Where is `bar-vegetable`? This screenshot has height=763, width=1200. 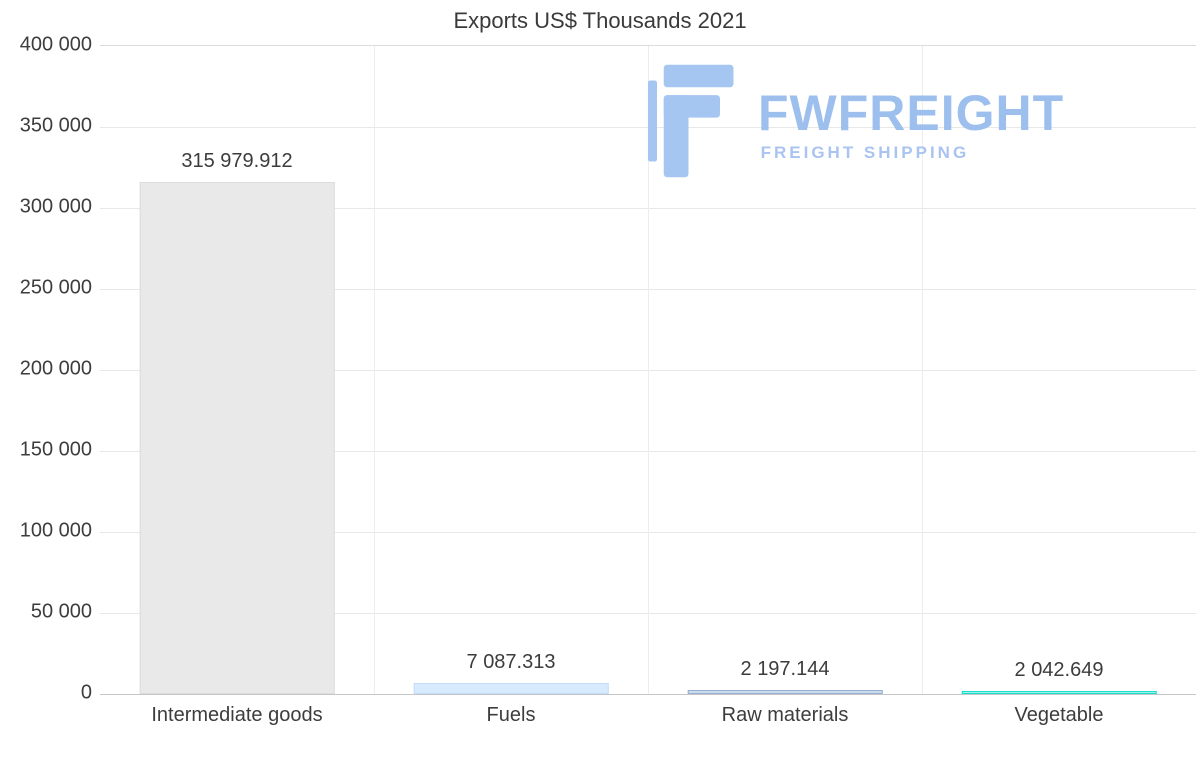
bar-vegetable is located at coordinates (1059, 692).